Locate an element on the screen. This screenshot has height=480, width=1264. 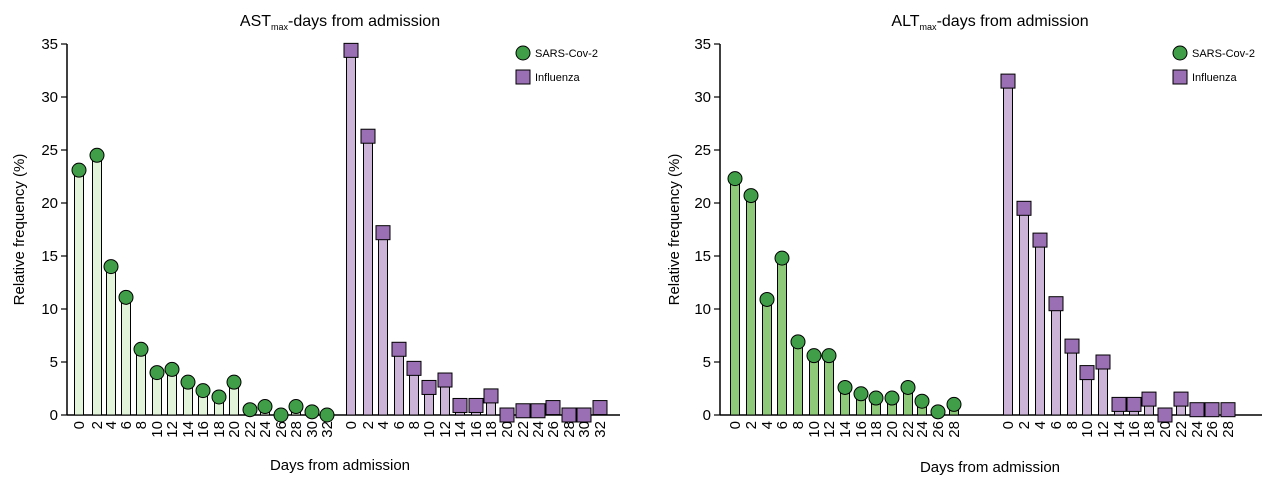
legend-label: Influenza is located at coordinates (1215, 78).